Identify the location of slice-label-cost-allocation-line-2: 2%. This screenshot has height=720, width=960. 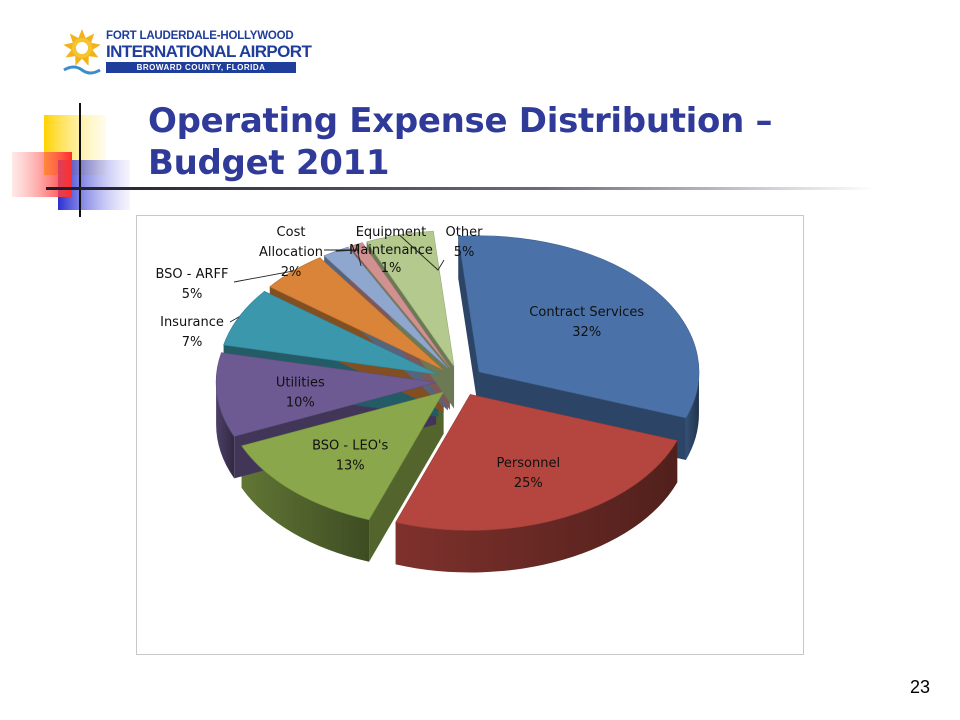
(291, 272).